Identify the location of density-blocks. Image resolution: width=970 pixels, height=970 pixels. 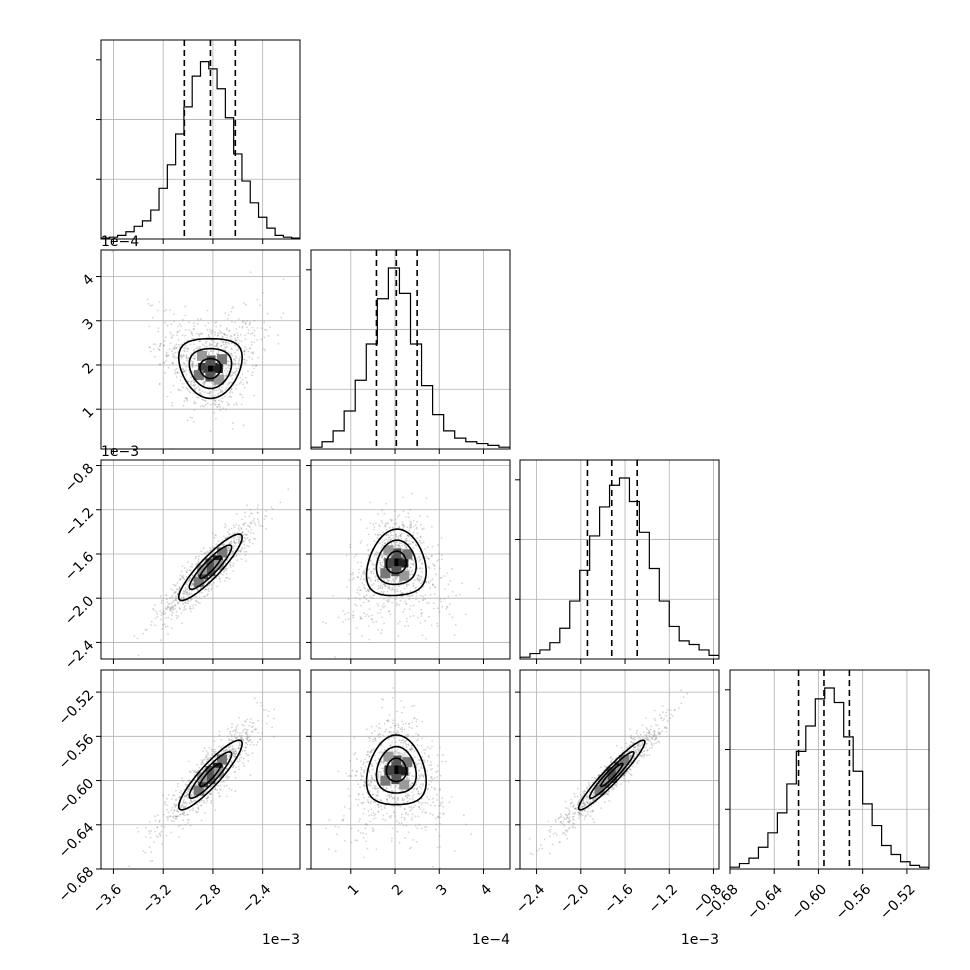
(210, 367).